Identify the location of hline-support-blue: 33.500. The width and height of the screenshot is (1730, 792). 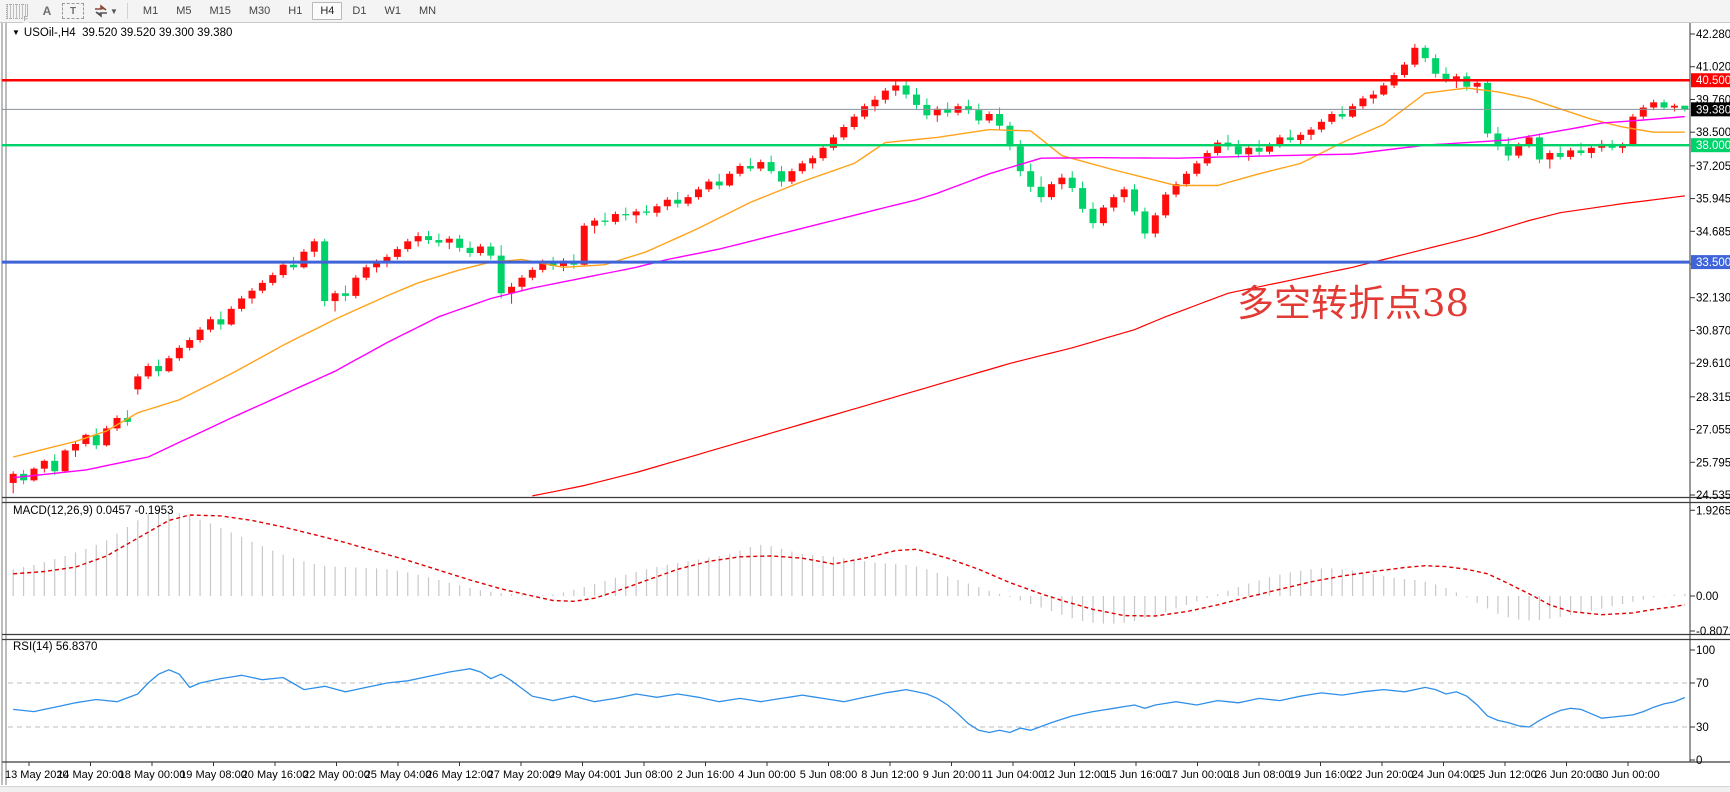
(866, 262).